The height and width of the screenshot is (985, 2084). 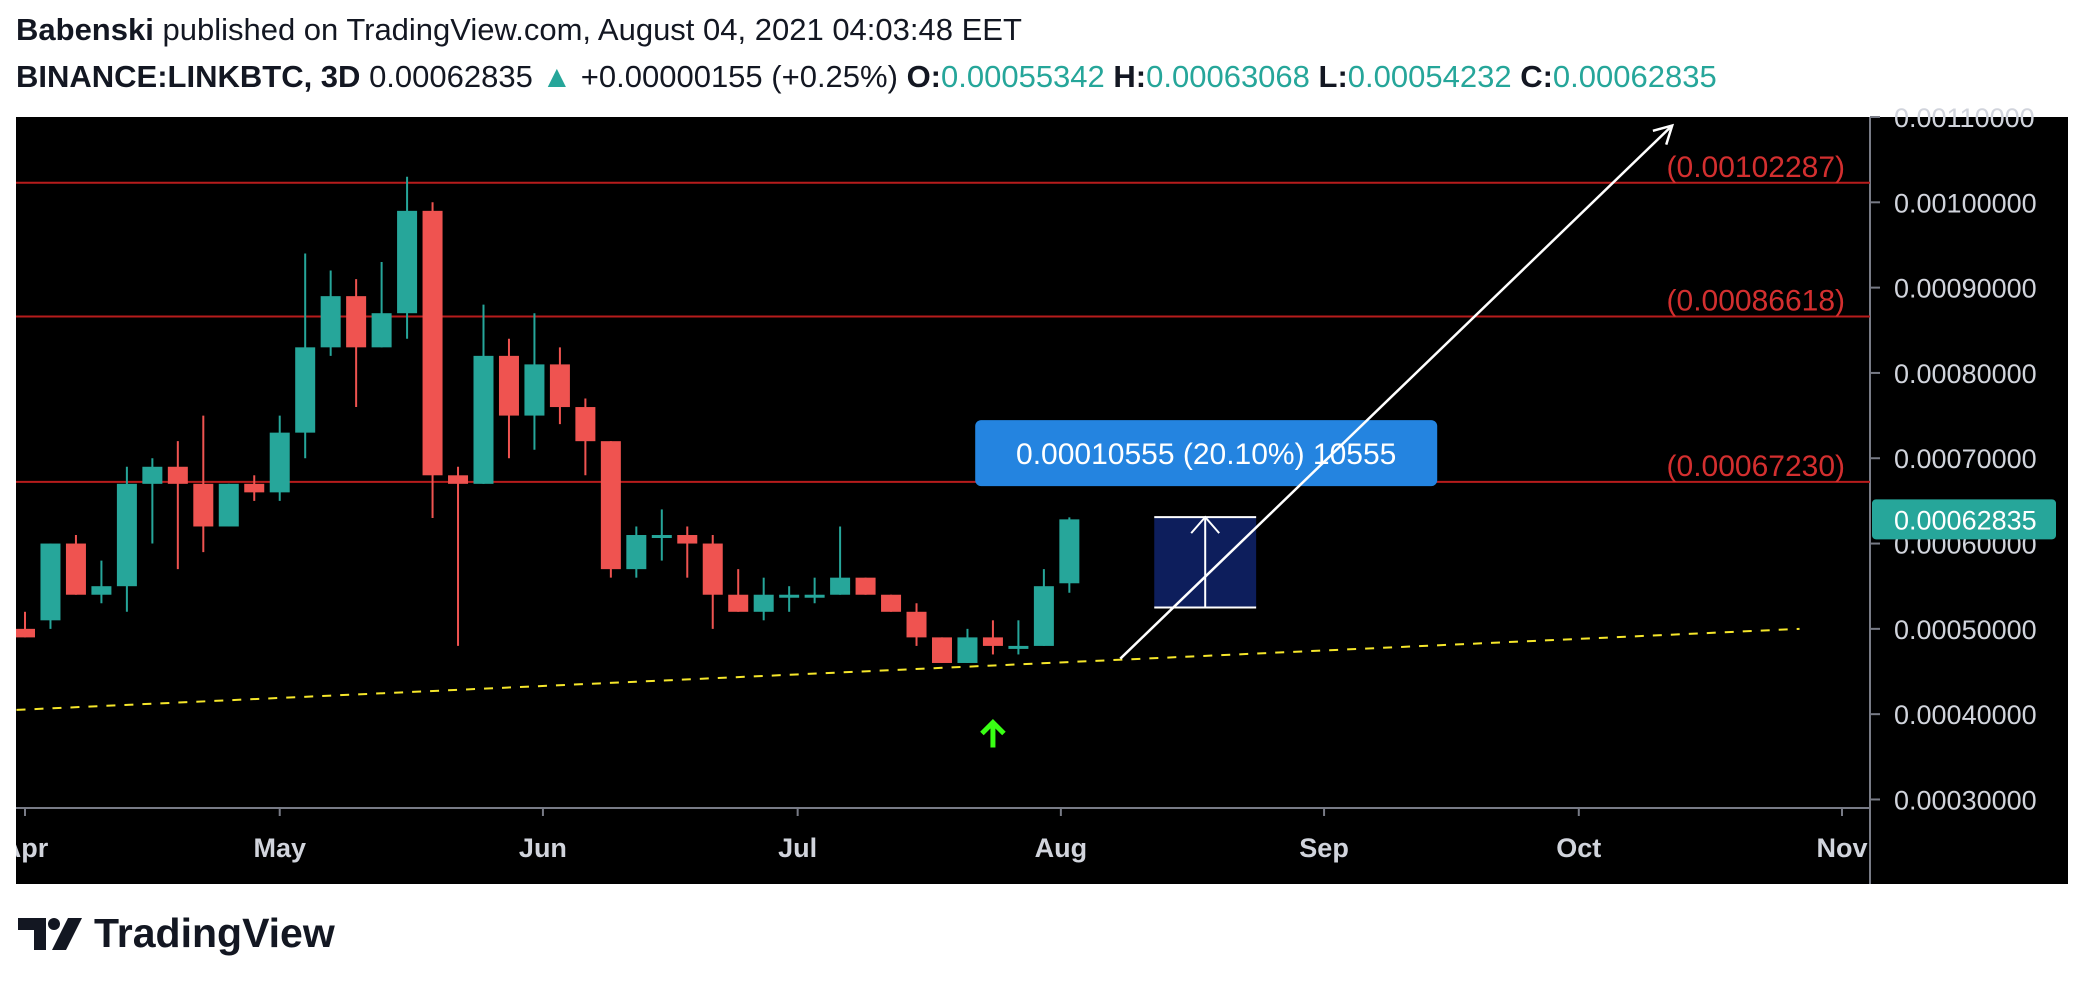 What do you see at coordinates (279, 848) in the screenshot?
I see `time-tick-label: May` at bounding box center [279, 848].